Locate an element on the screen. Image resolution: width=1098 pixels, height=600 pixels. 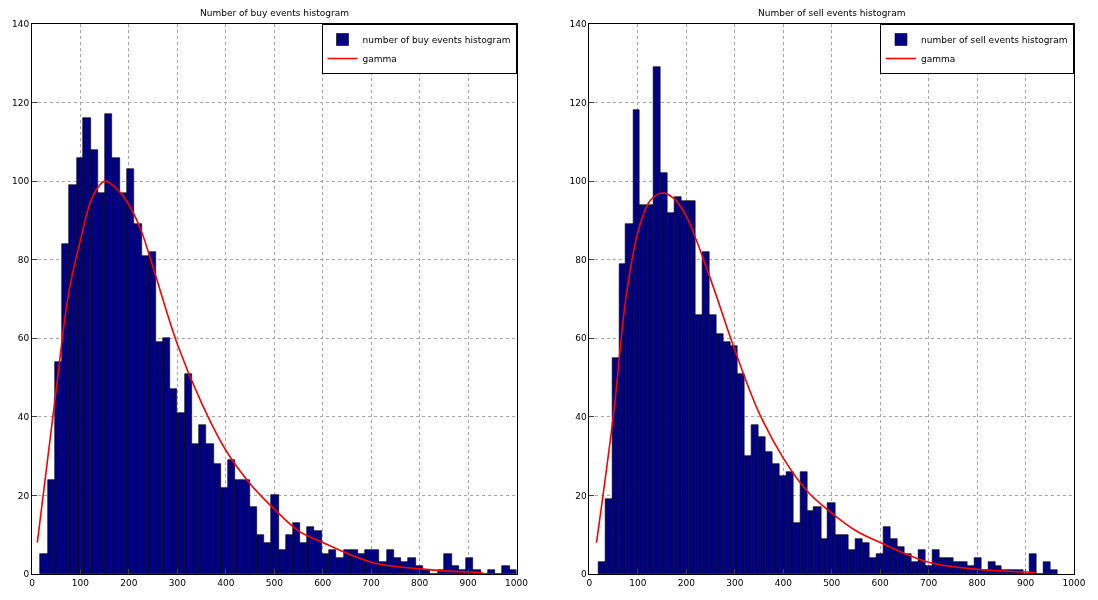
legend-label: number of sell events histogram is located at coordinates (994, 40).